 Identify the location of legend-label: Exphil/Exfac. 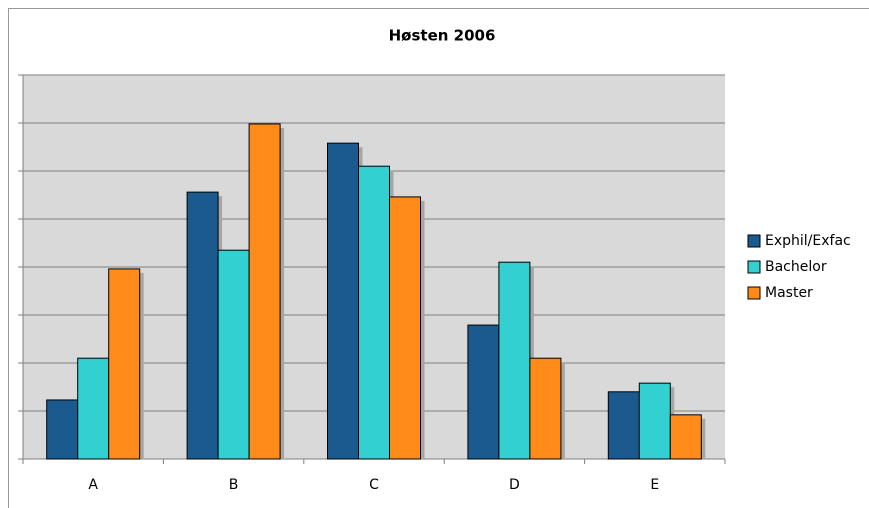
(808, 241).